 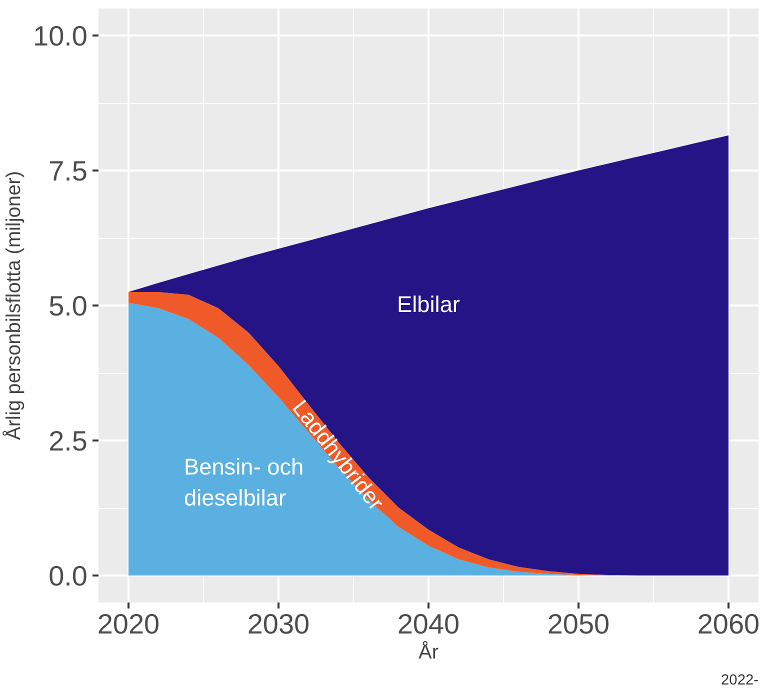 What do you see at coordinates (428, 624) in the screenshot?
I see `x-tick-label: 2040` at bounding box center [428, 624].